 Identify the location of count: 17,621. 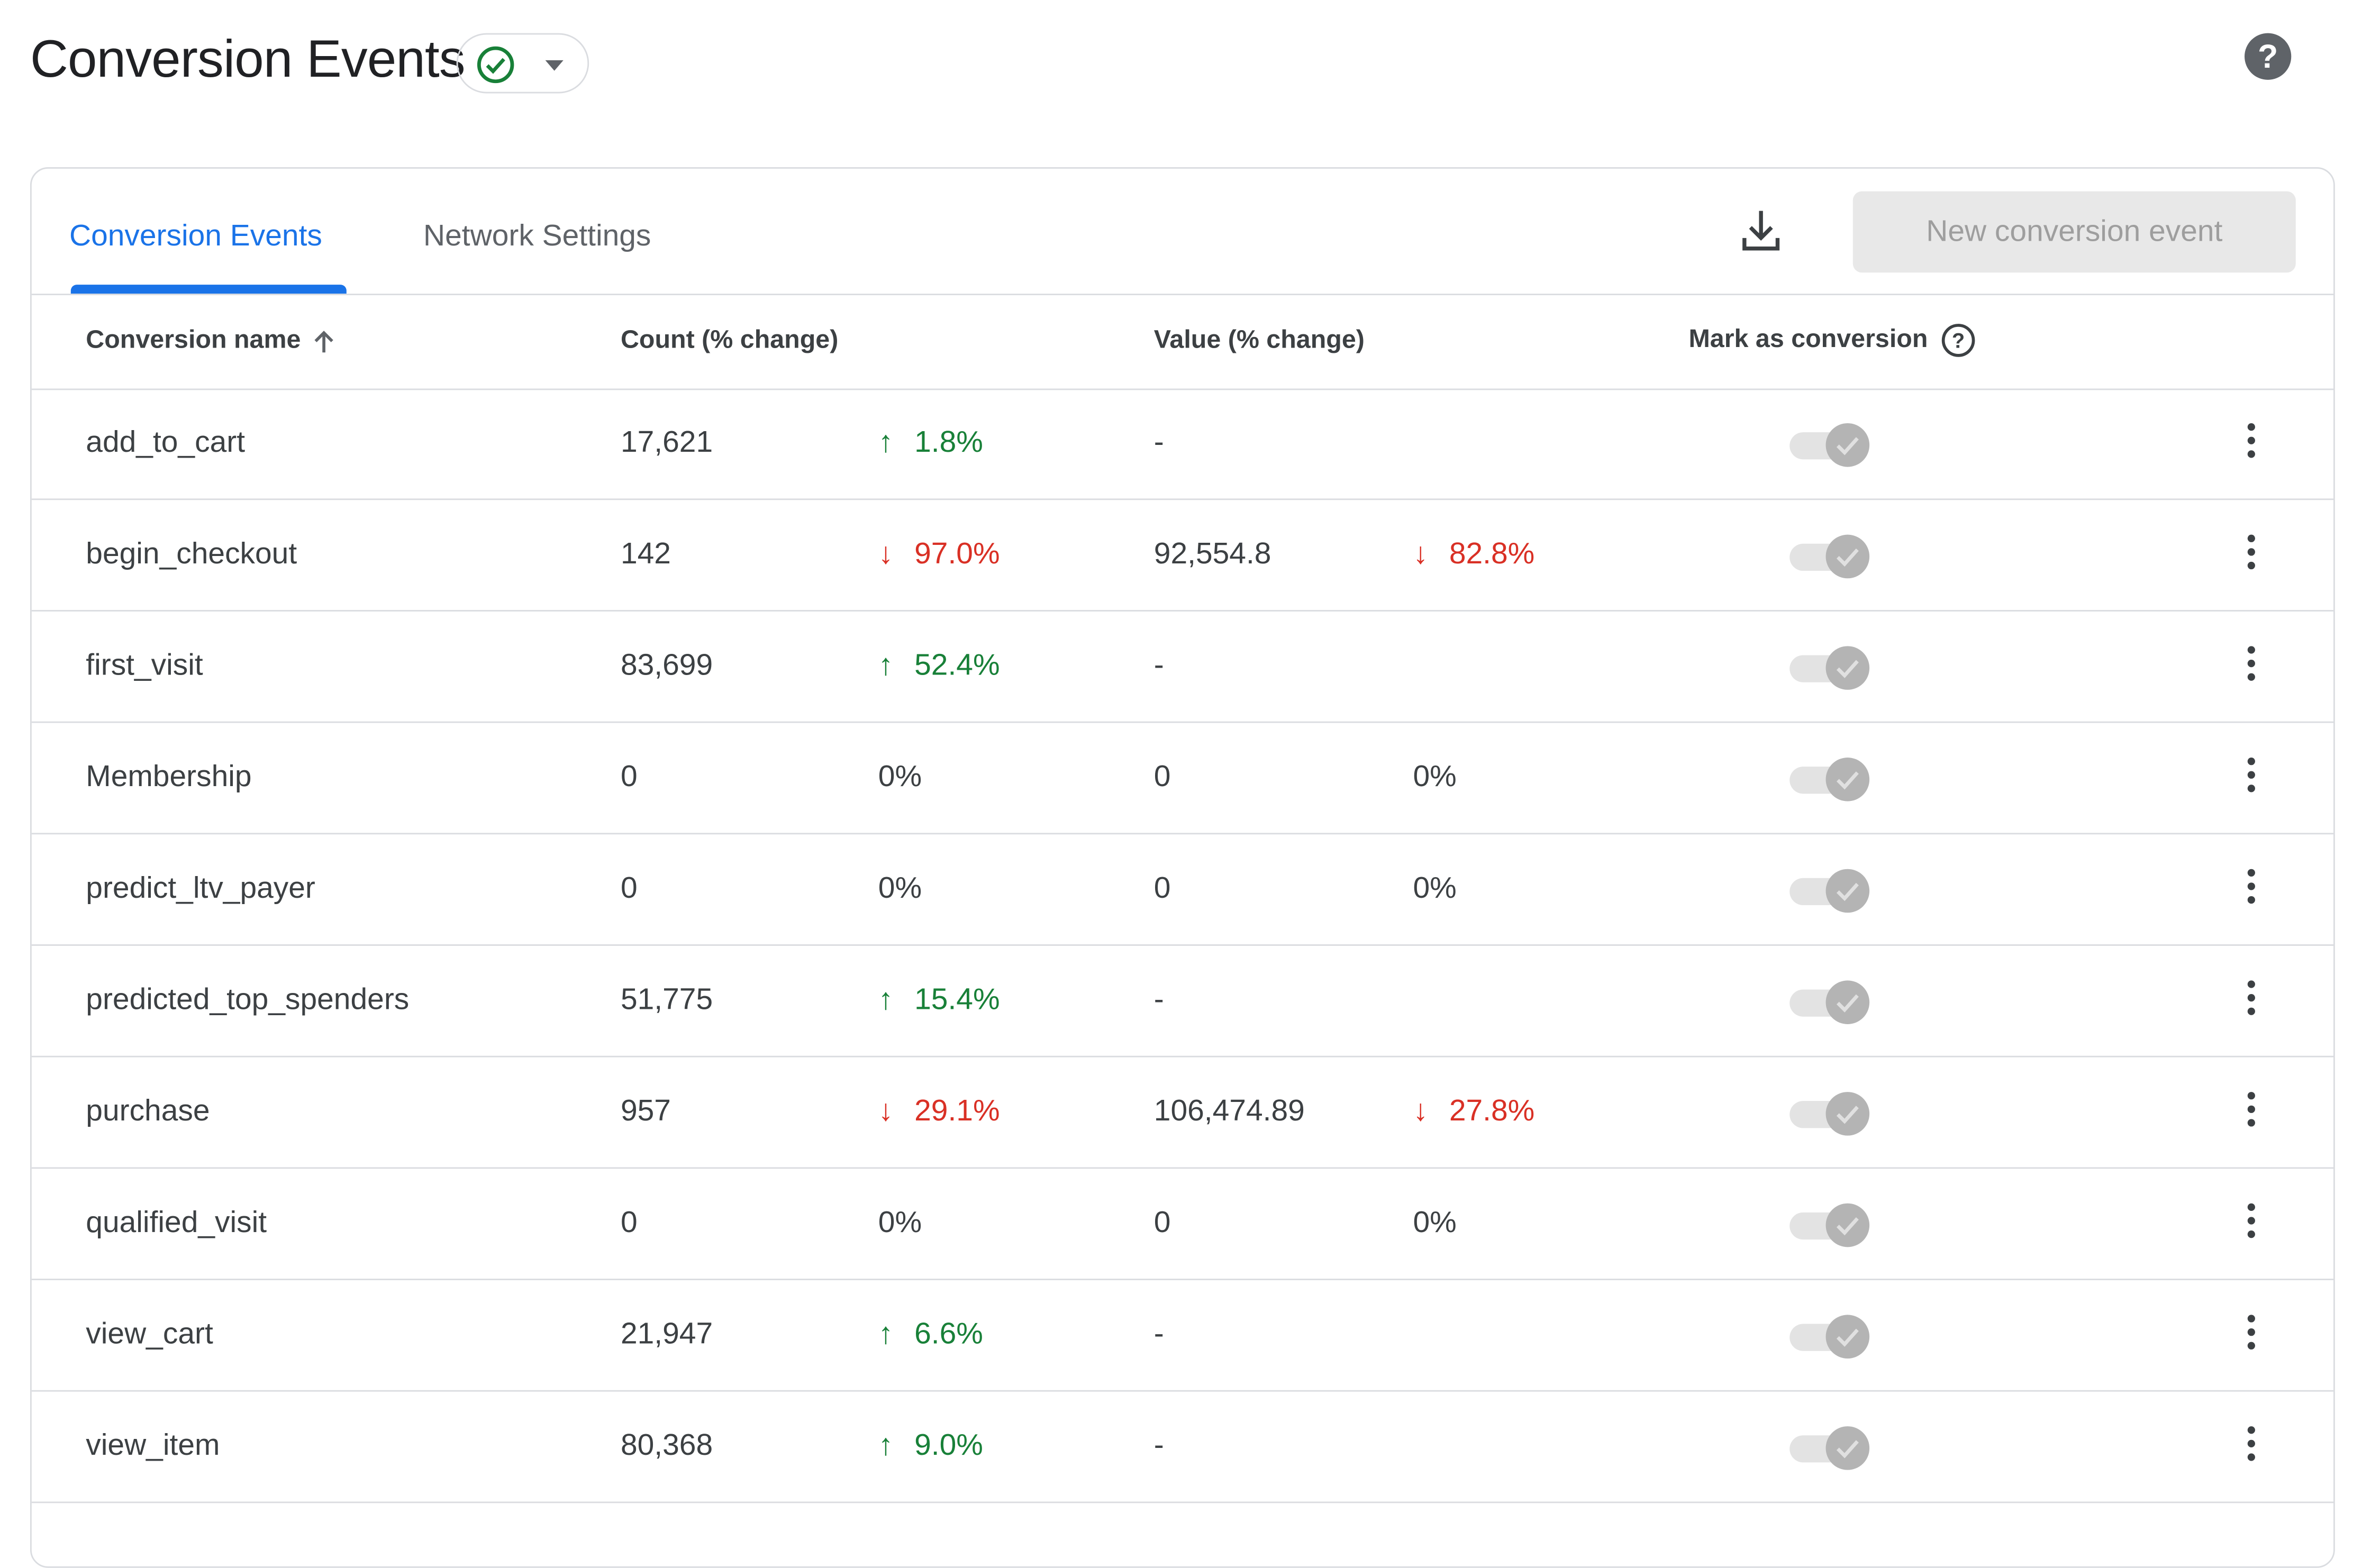
(666, 443).